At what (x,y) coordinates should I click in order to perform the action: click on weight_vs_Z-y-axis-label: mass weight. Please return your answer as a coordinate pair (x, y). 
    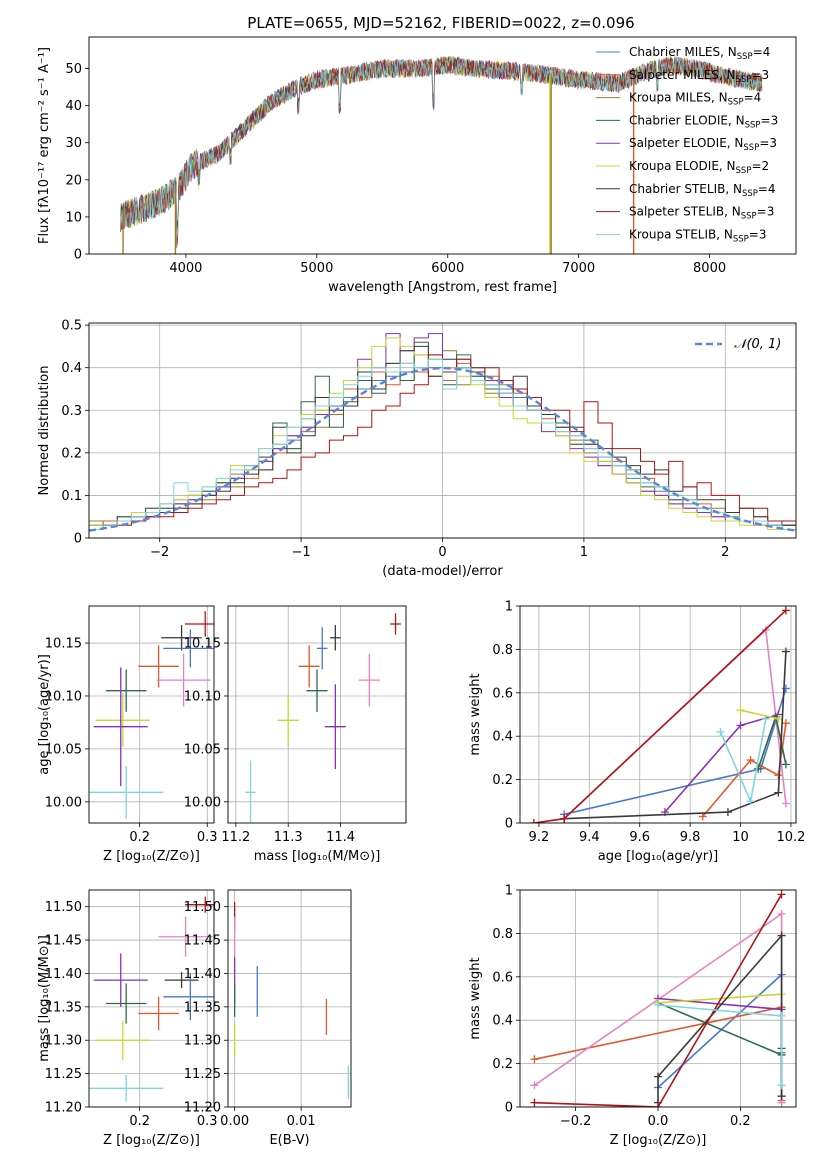
    Looking at the image, I should click on (475, 998).